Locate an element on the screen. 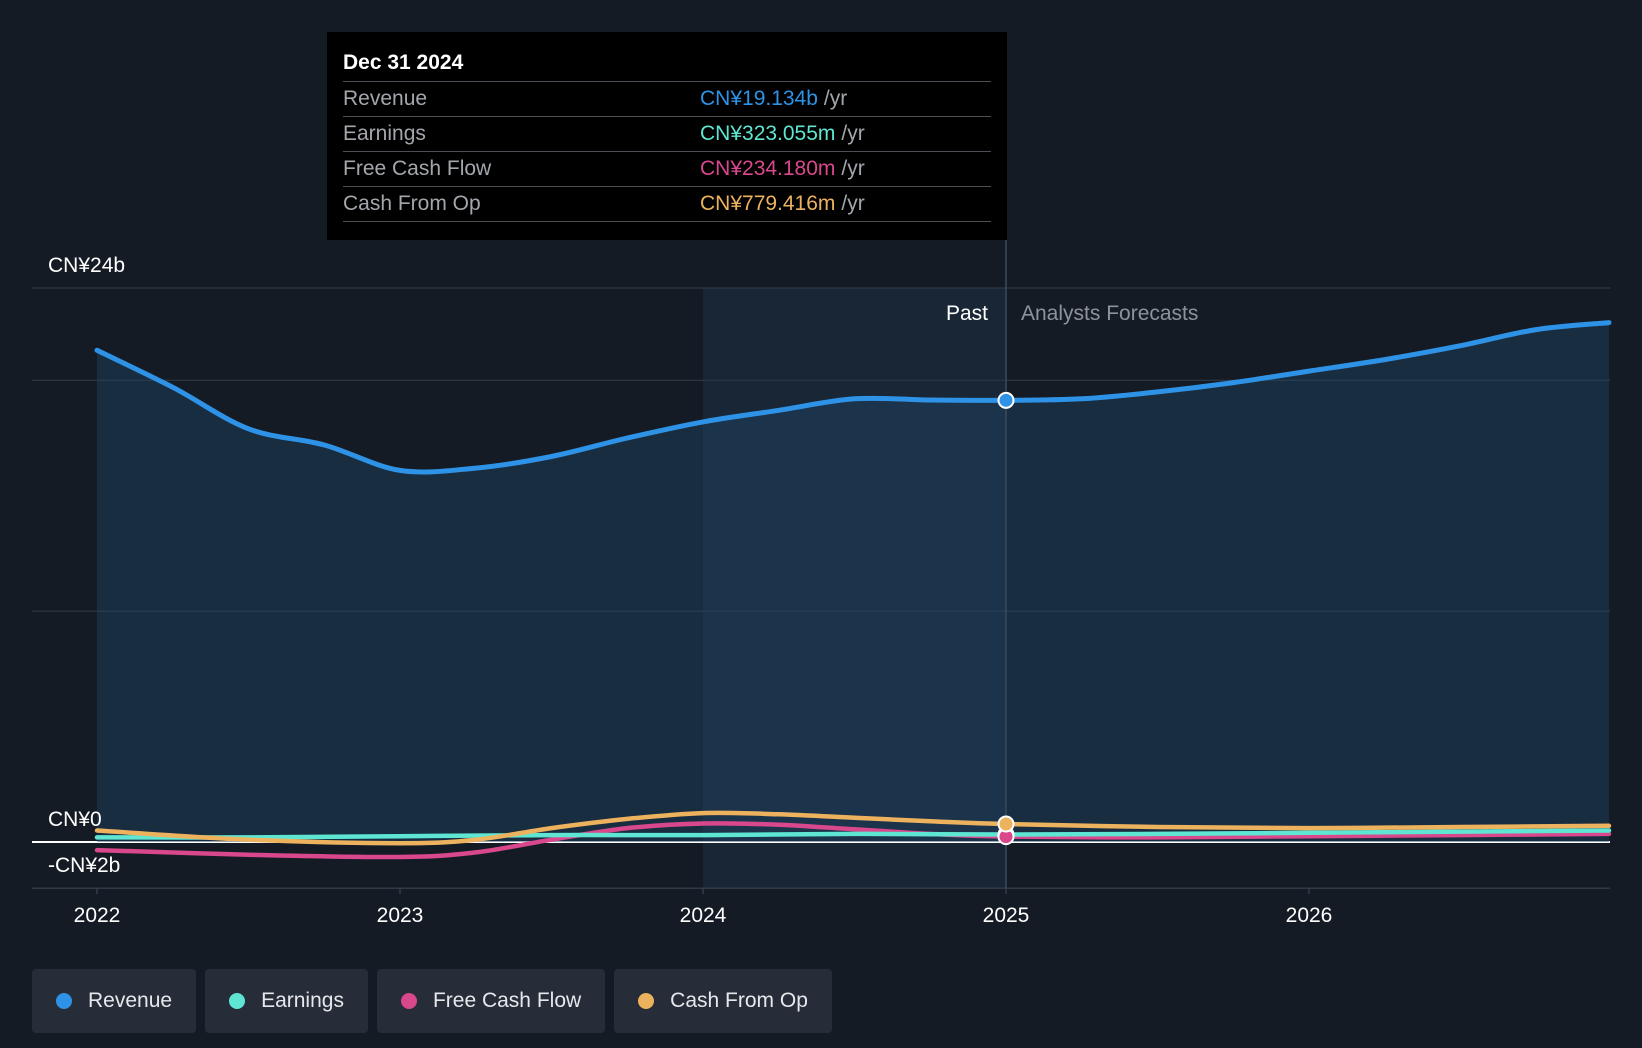 The image size is (1642, 1048). x-tick-label: 2026 is located at coordinates (1309, 915).